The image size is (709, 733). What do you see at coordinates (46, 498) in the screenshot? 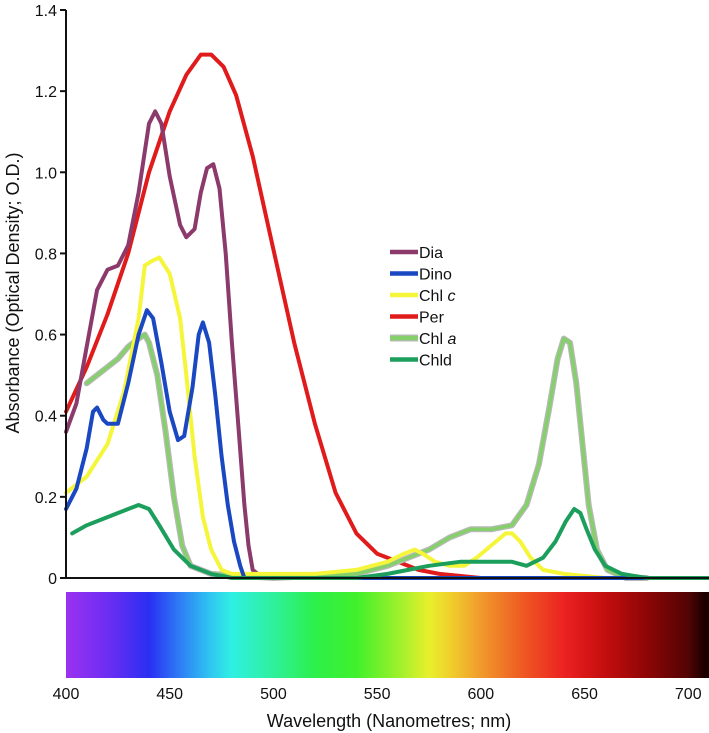
I see `y-tick-label: 0.2` at bounding box center [46, 498].